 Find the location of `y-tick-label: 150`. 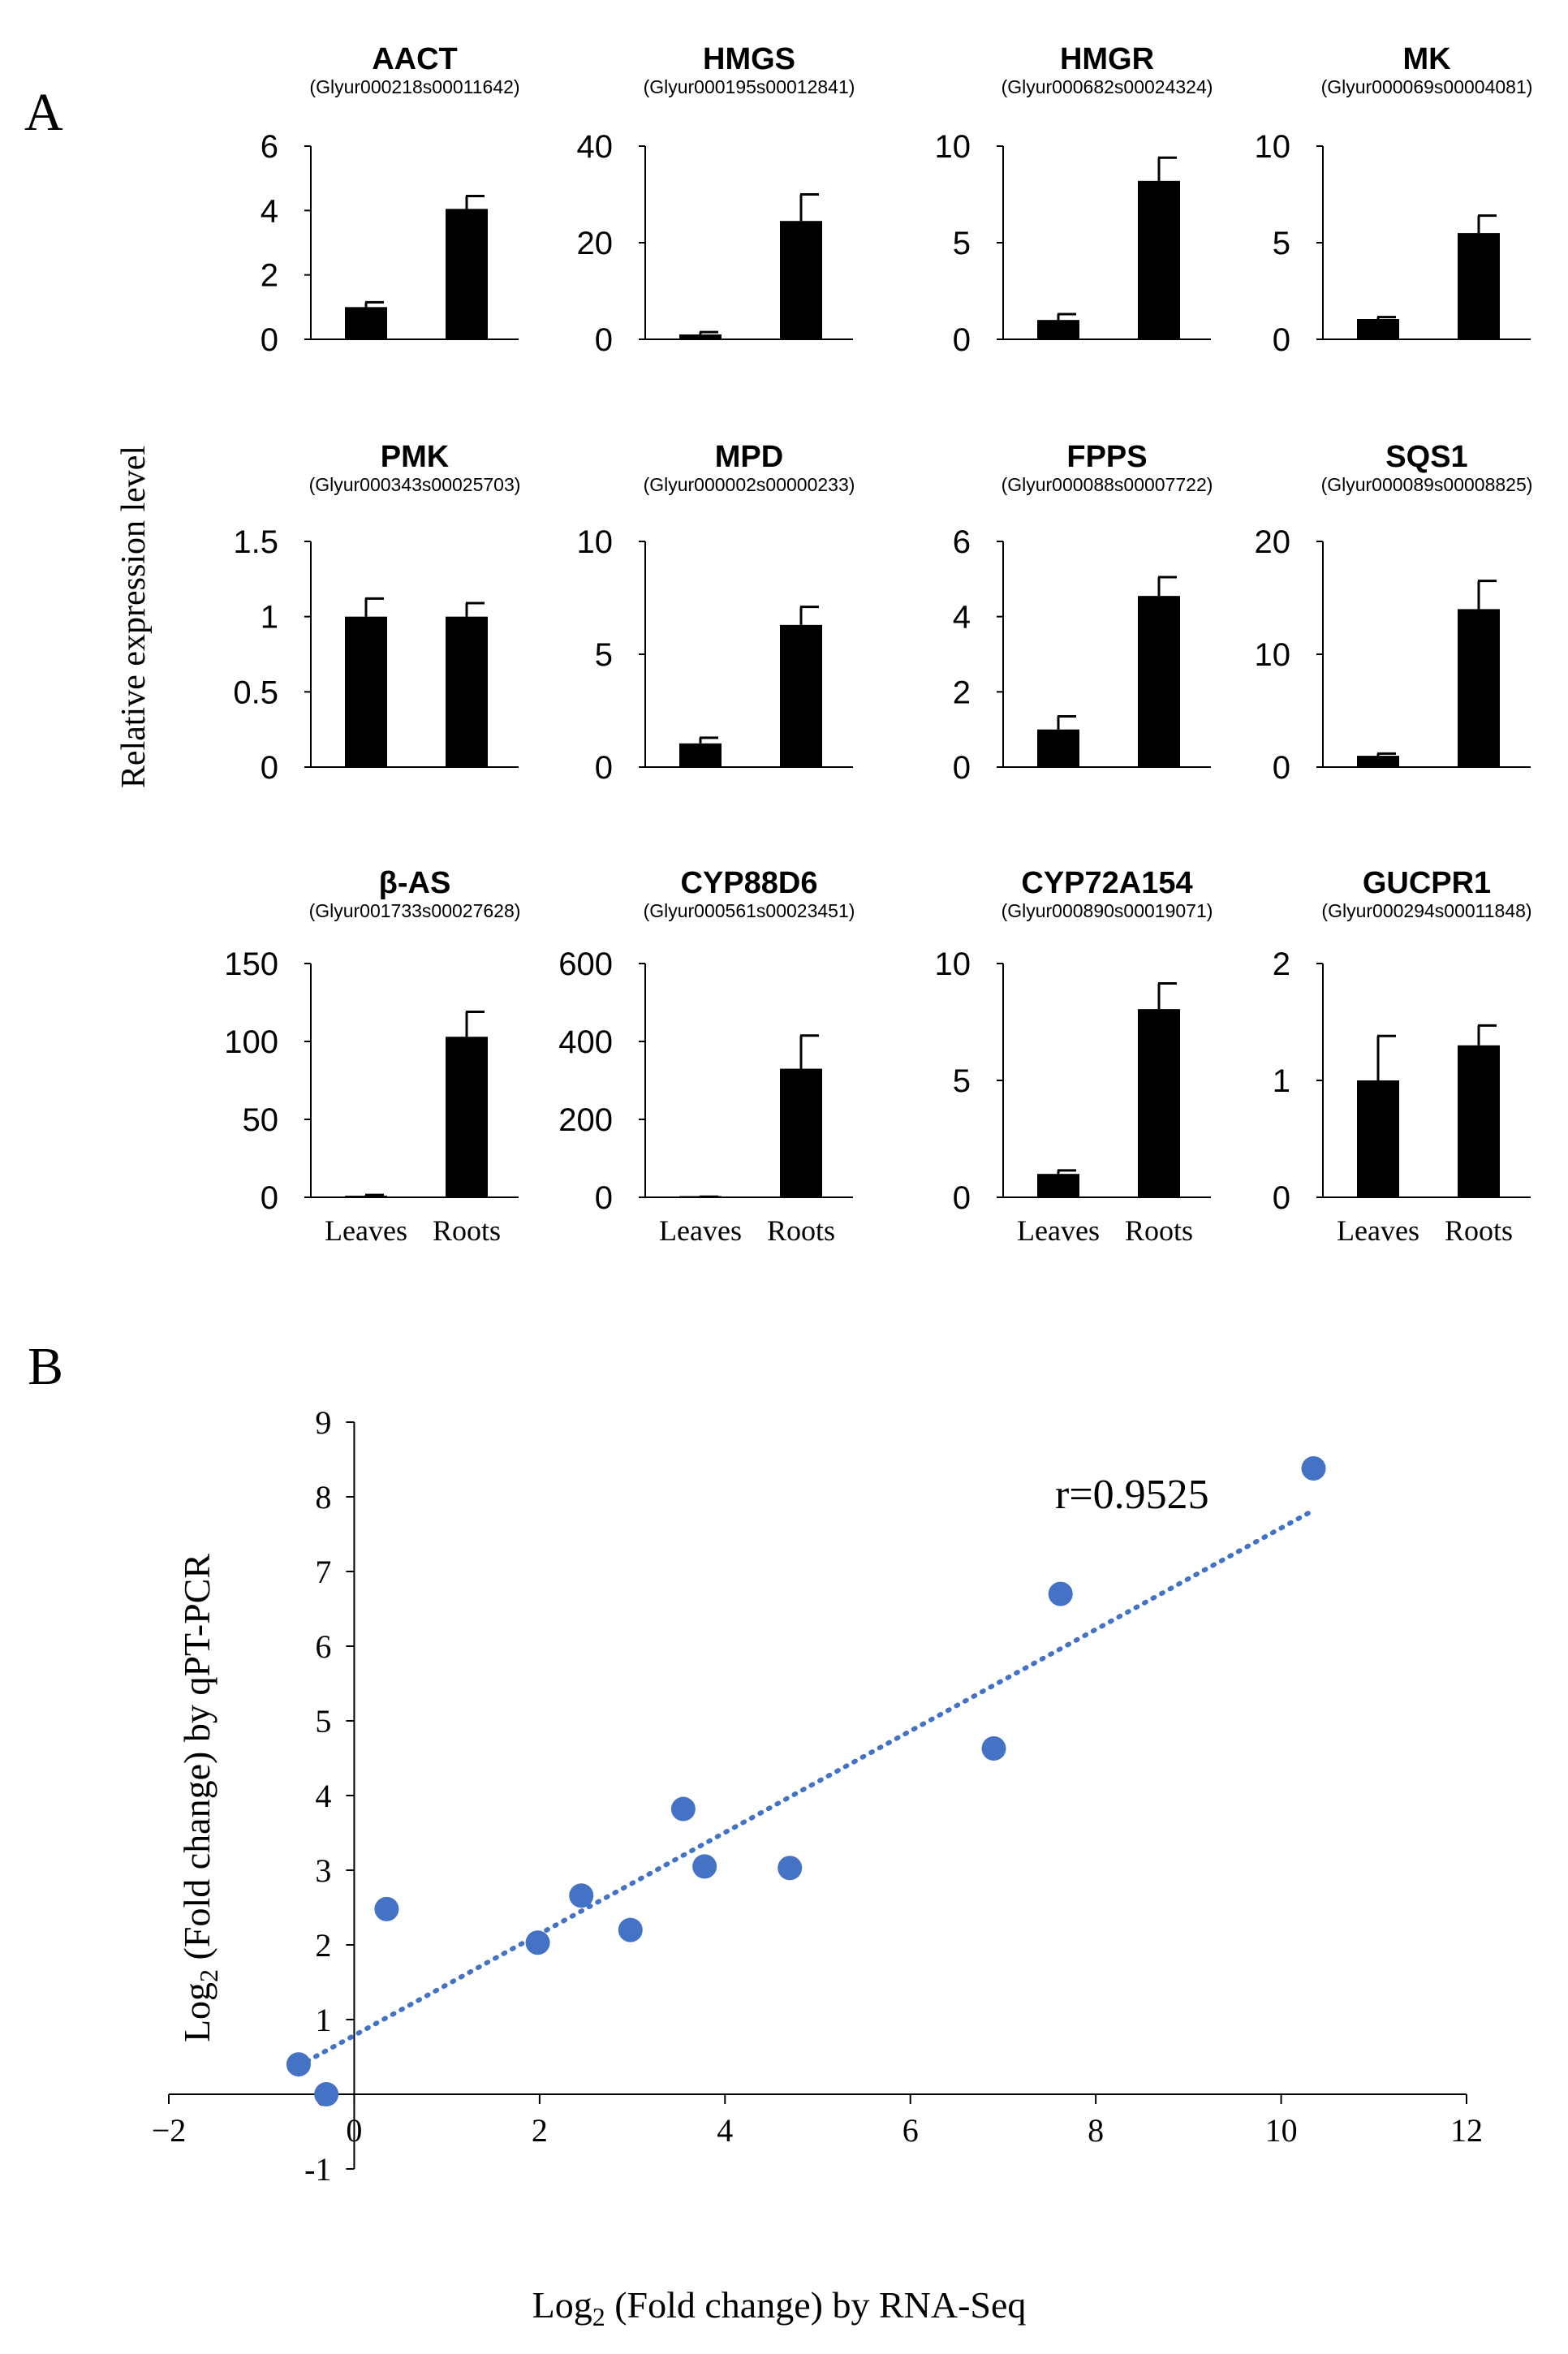

y-tick-label: 150 is located at coordinates (251, 964).